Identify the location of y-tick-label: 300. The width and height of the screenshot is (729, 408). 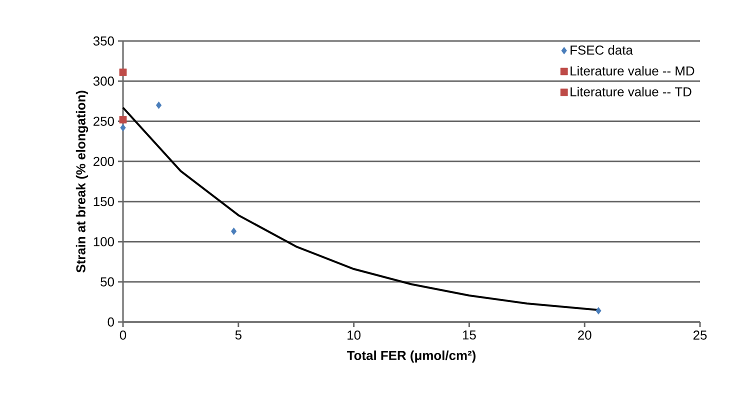
(103, 81).